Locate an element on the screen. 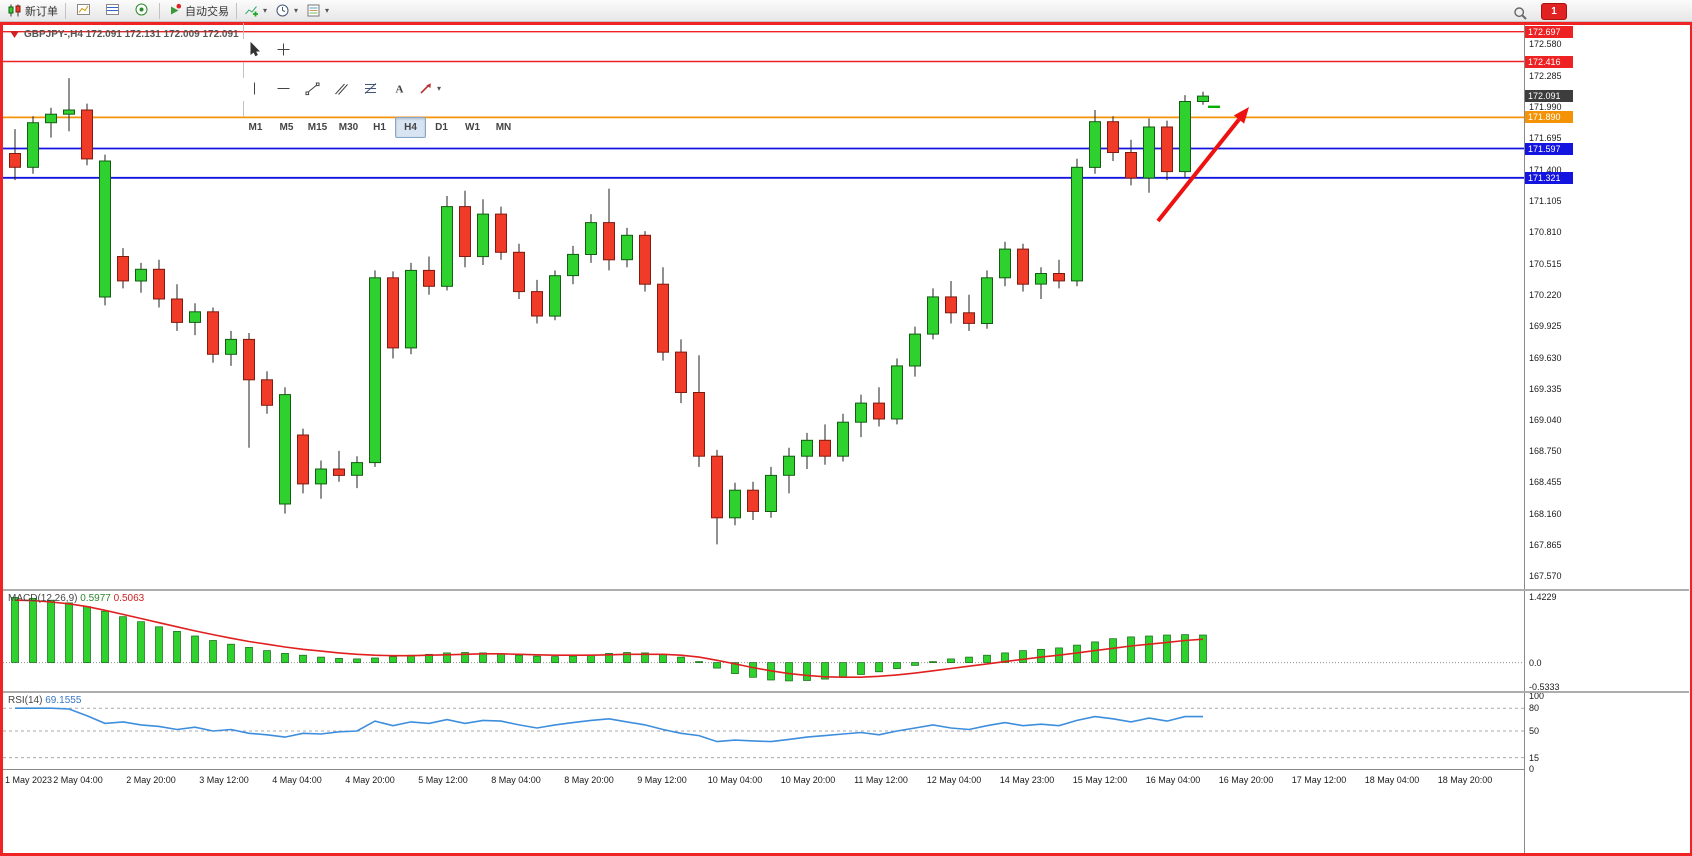 This screenshot has width=1692, height=856. time-axis-label: 2 May 04:00 is located at coordinates (78, 780).